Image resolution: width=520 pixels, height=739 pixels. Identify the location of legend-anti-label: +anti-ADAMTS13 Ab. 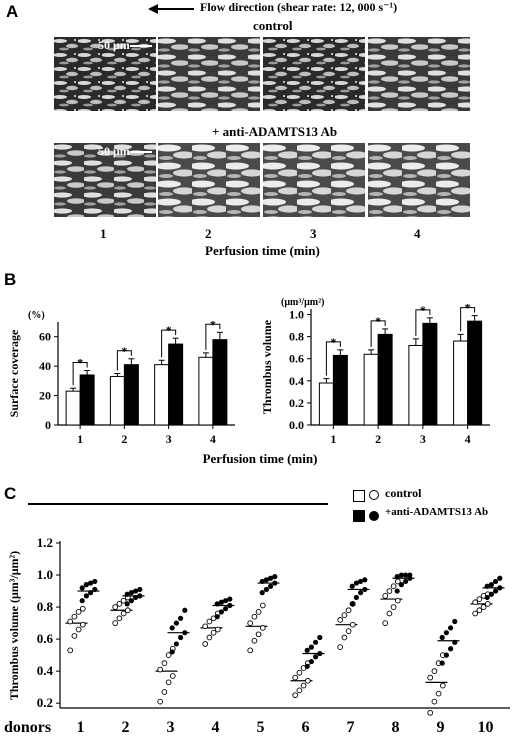
(437, 512).